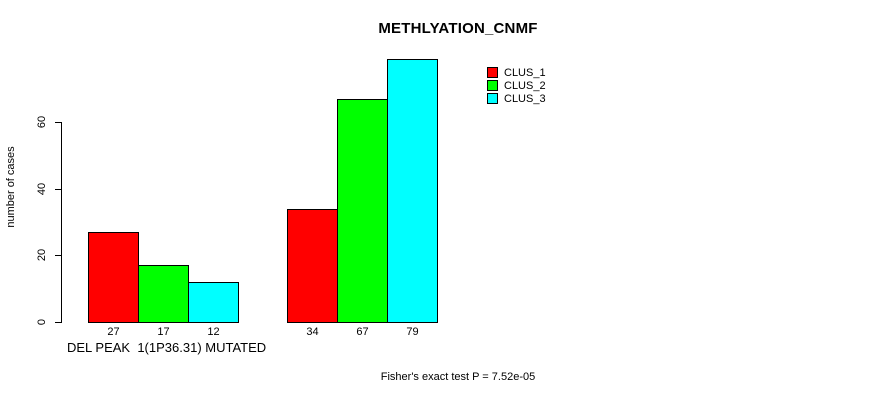 The height and width of the screenshot is (400, 890). Describe the element at coordinates (525, 98) in the screenshot. I see `legend-label: CLUS_3` at that location.